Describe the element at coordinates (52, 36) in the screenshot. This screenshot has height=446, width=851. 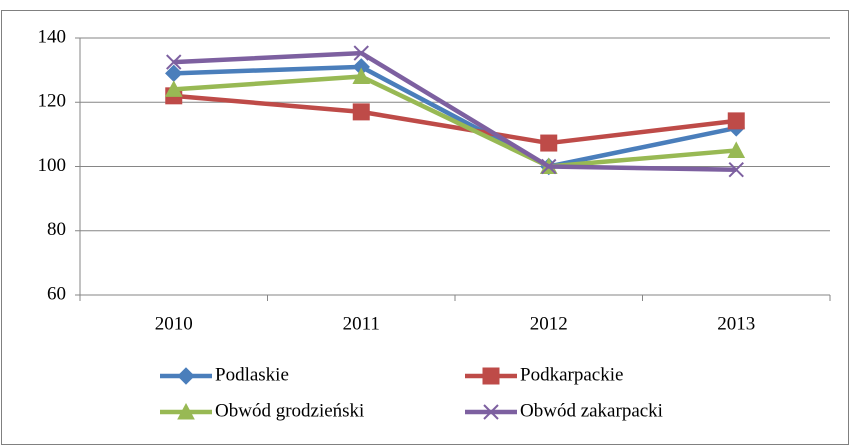
I see `y-tick-label: 140` at that location.